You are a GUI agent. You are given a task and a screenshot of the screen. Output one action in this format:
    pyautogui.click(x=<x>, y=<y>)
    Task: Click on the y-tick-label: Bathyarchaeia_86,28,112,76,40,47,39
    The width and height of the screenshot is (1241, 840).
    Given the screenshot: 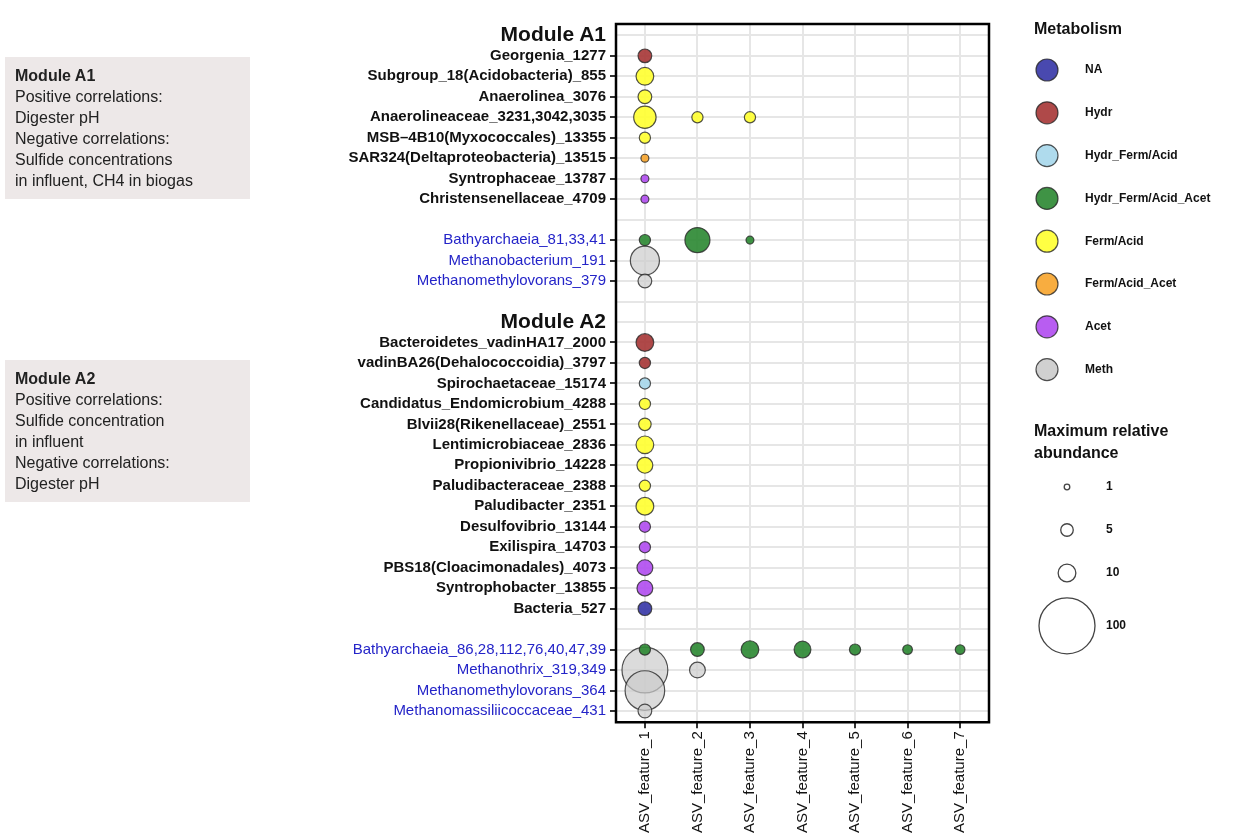 What is the action you would take?
    pyautogui.click(x=479, y=648)
    